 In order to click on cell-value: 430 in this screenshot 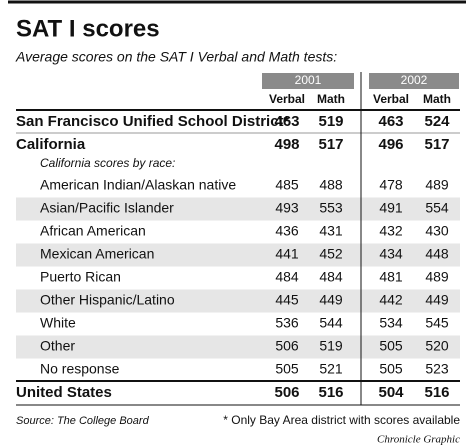, I will do `click(437, 231)`.